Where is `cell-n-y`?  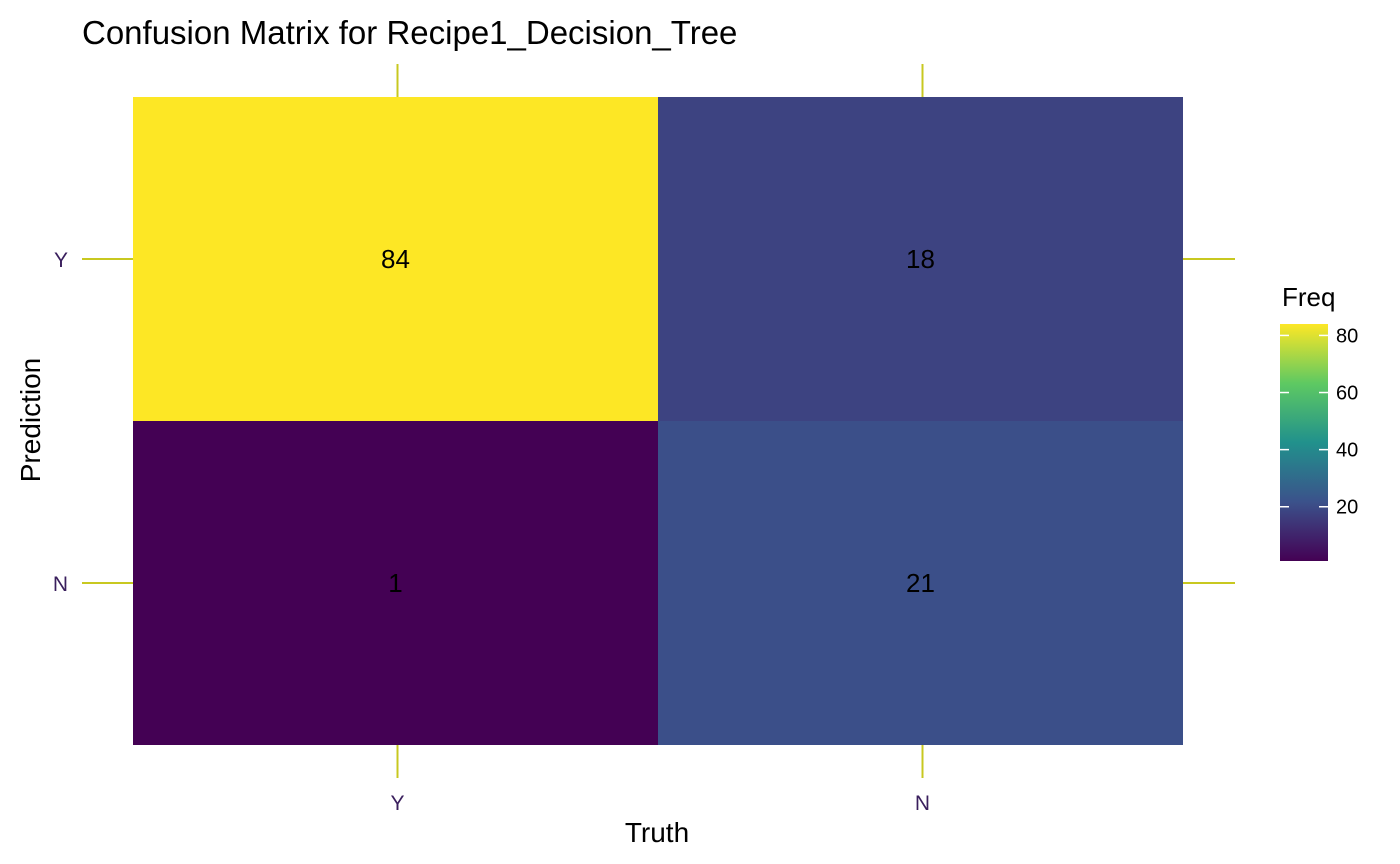
cell-n-y is located at coordinates (920, 259).